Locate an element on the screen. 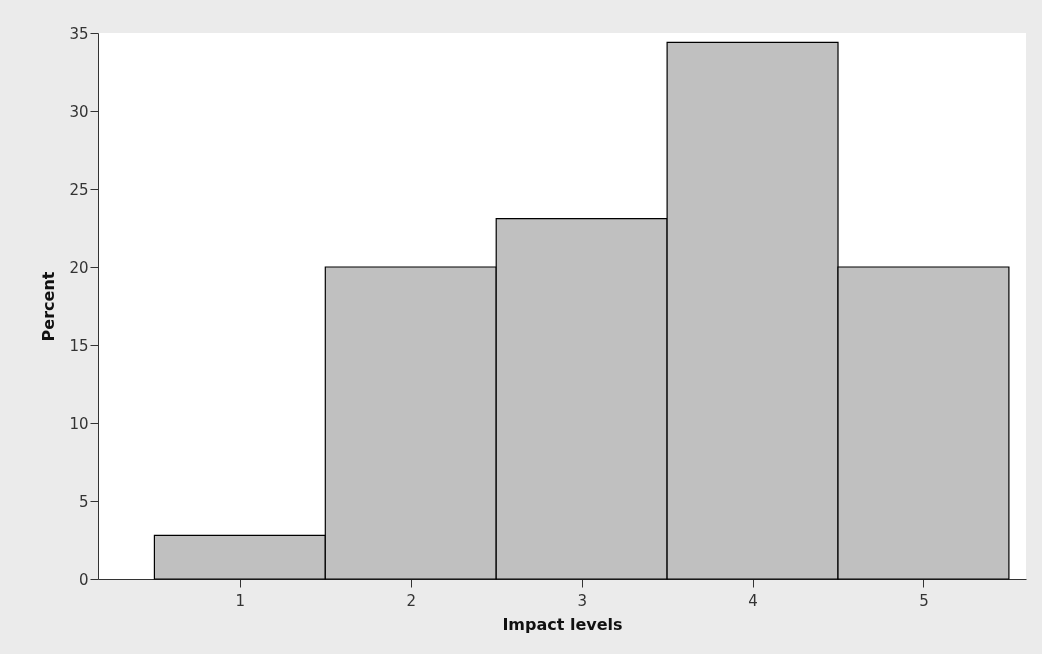 Image resolution: width=1042 pixels, height=654 pixels. x-tick-label: 2 is located at coordinates (411, 600).